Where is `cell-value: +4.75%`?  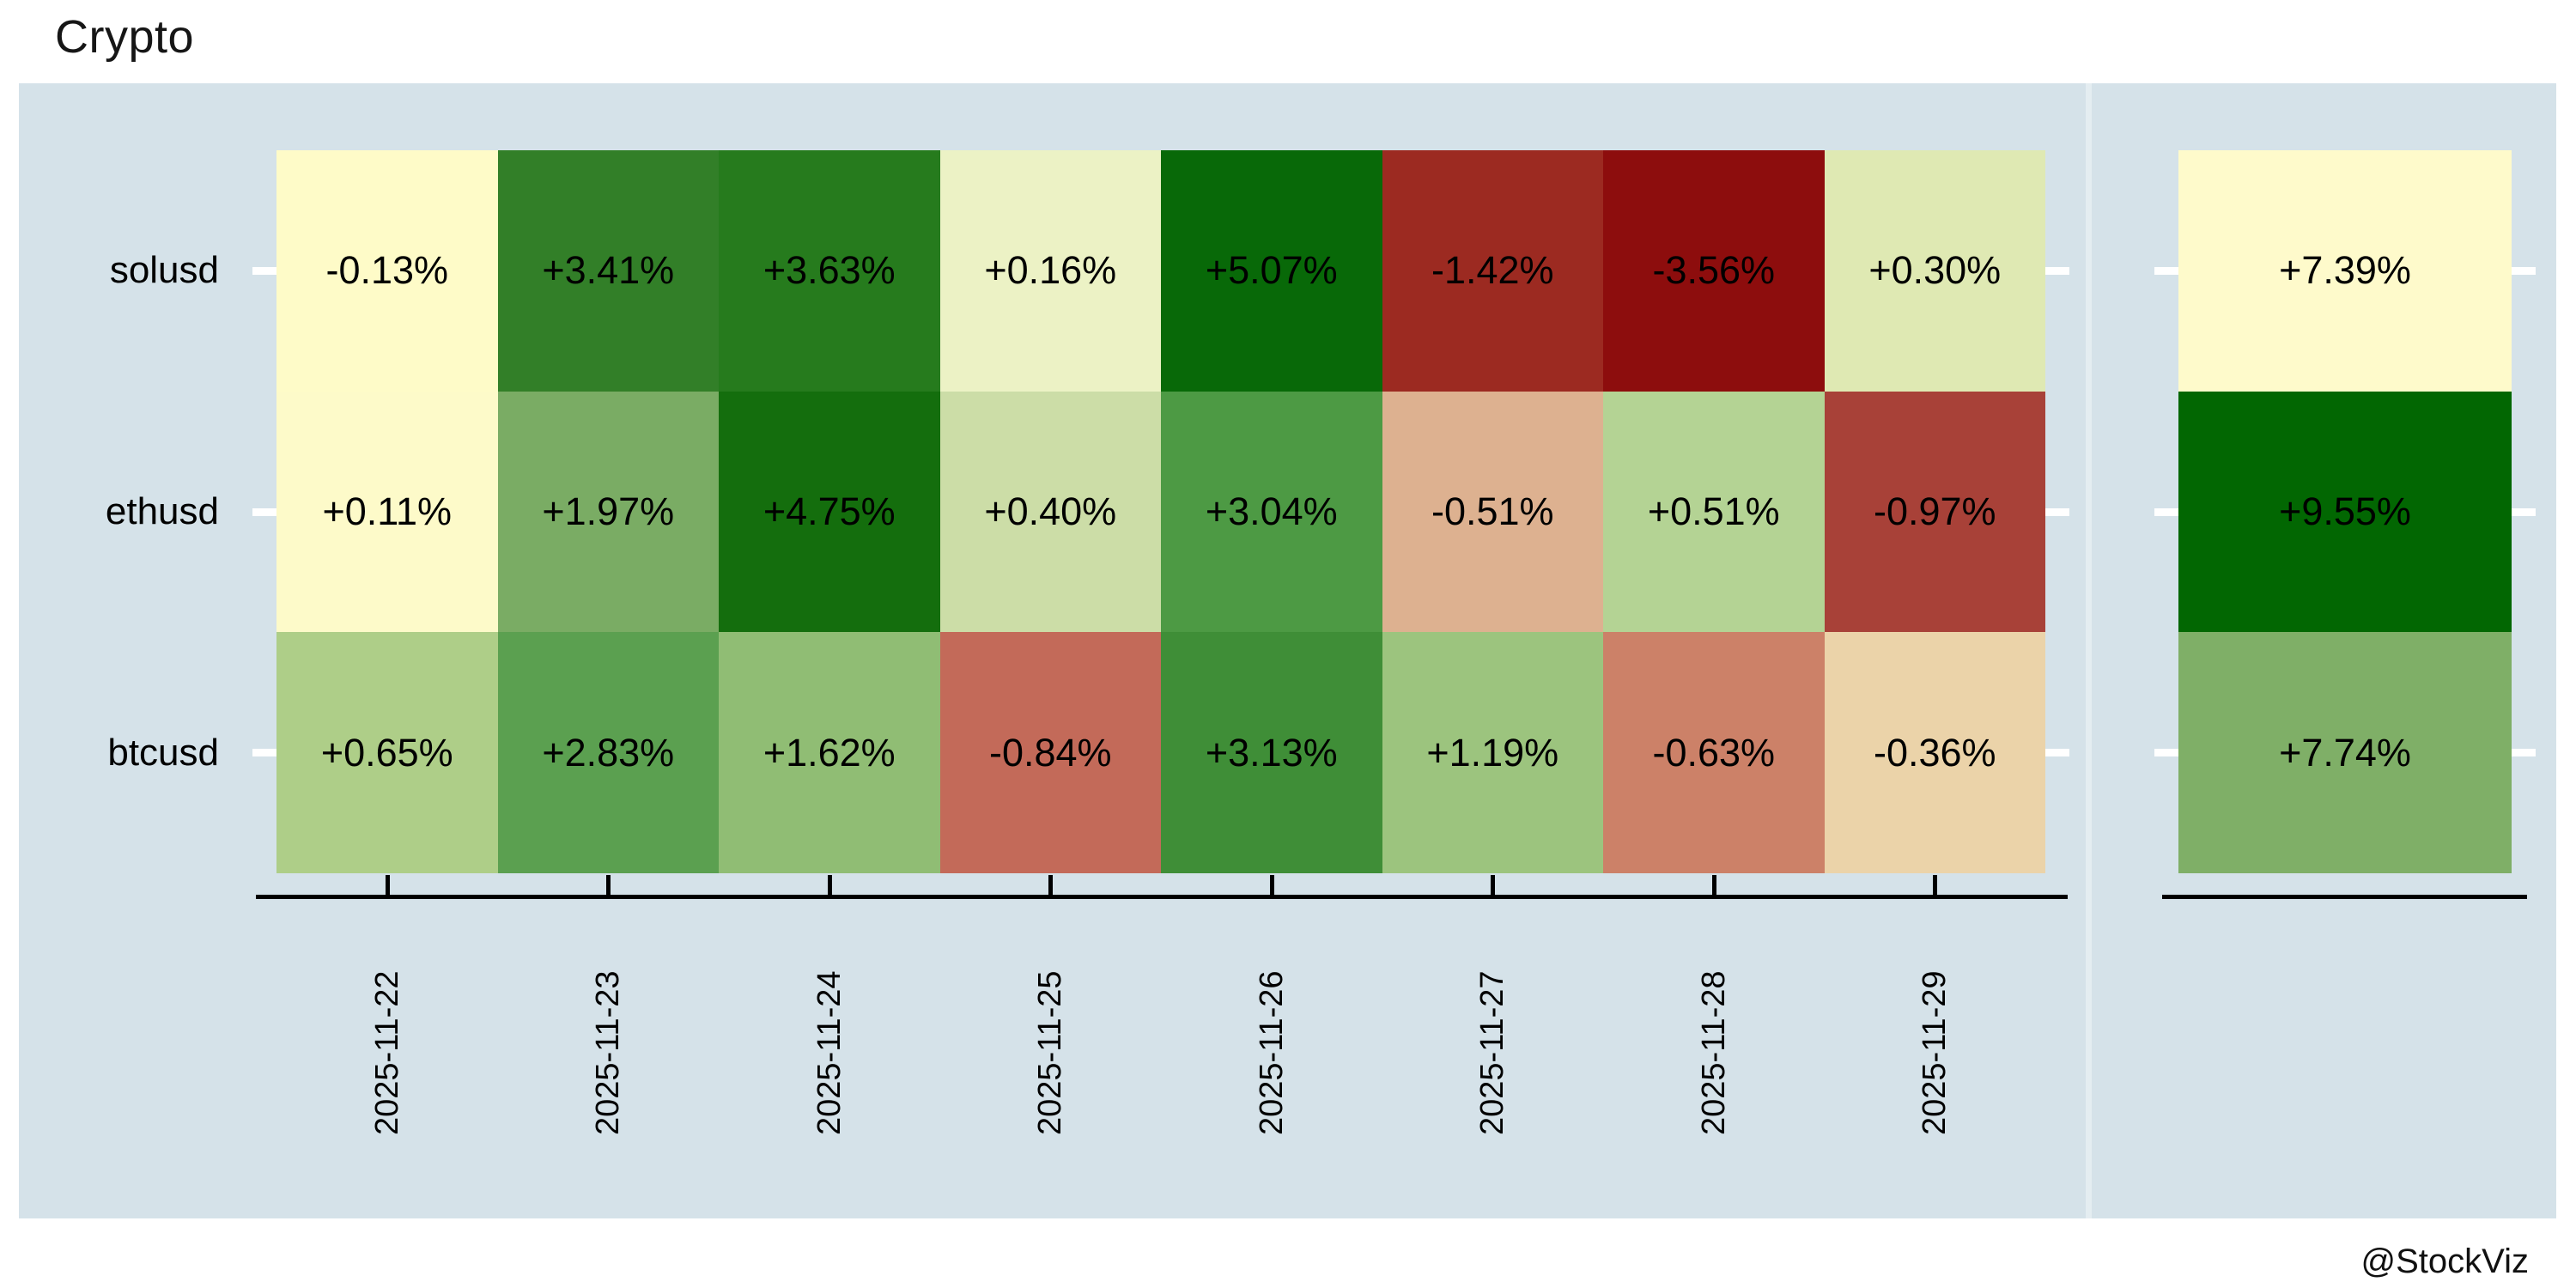
cell-value: +4.75% is located at coordinates (829, 511).